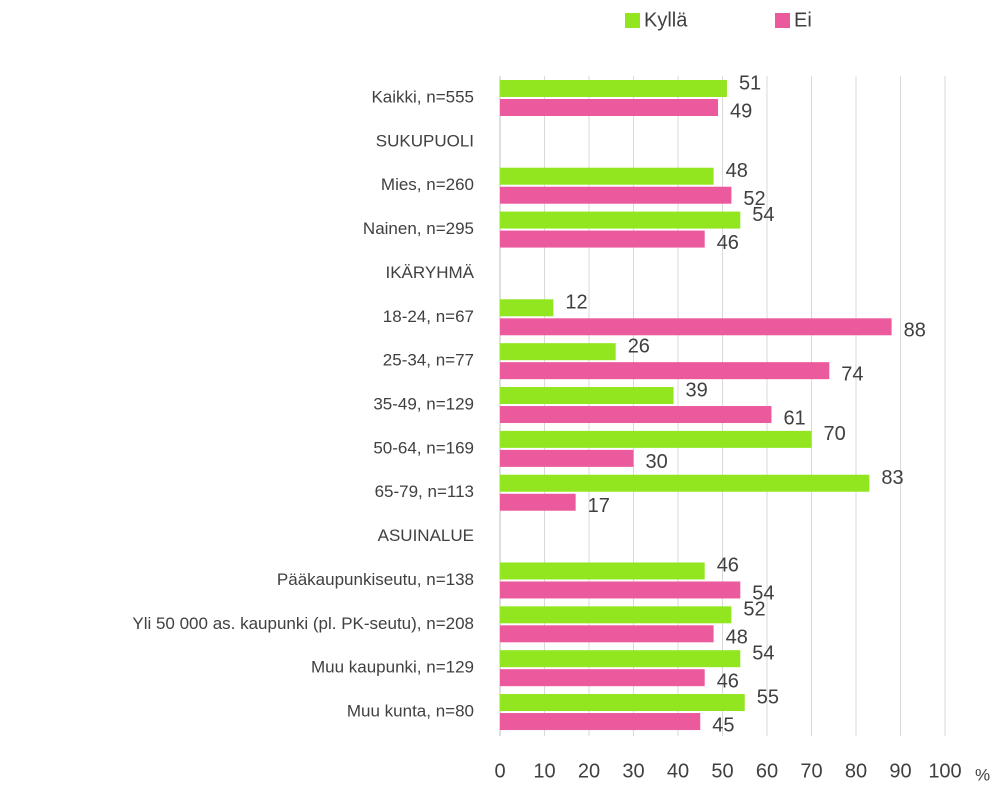  Describe the element at coordinates (427, 184) in the screenshot. I see `y-tick-label: Mies, n=260` at that location.